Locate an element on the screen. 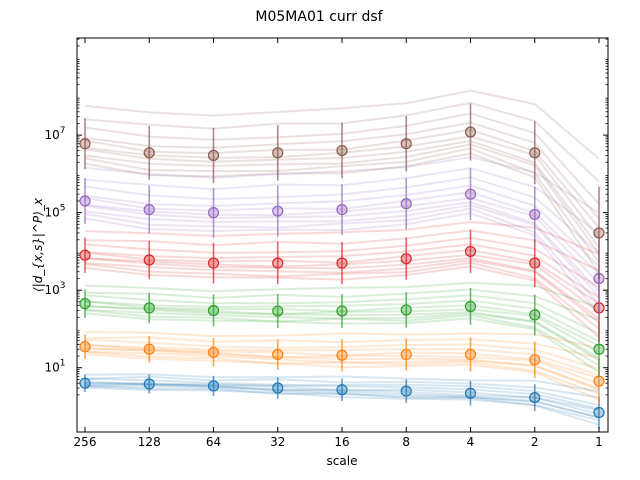 The width and height of the screenshot is (640, 480). x-tick-label: 32 is located at coordinates (277, 442).